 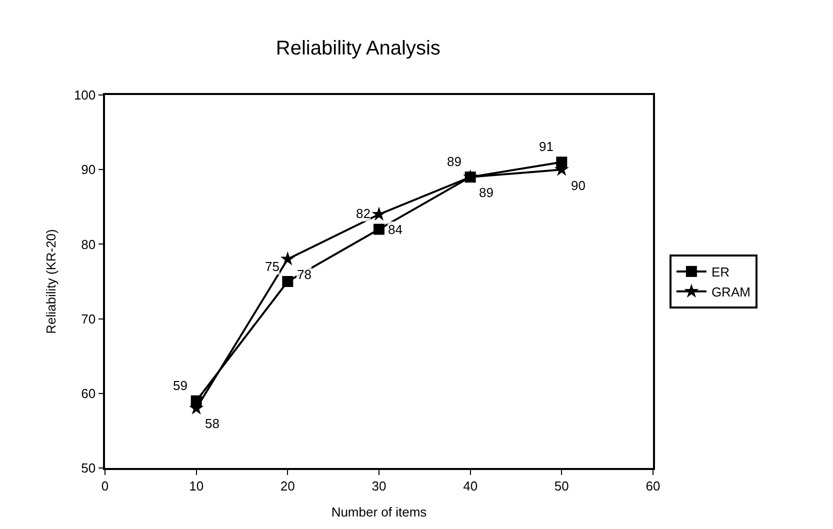 What do you see at coordinates (561, 486) in the screenshot?
I see `x-tick-label: 50` at bounding box center [561, 486].